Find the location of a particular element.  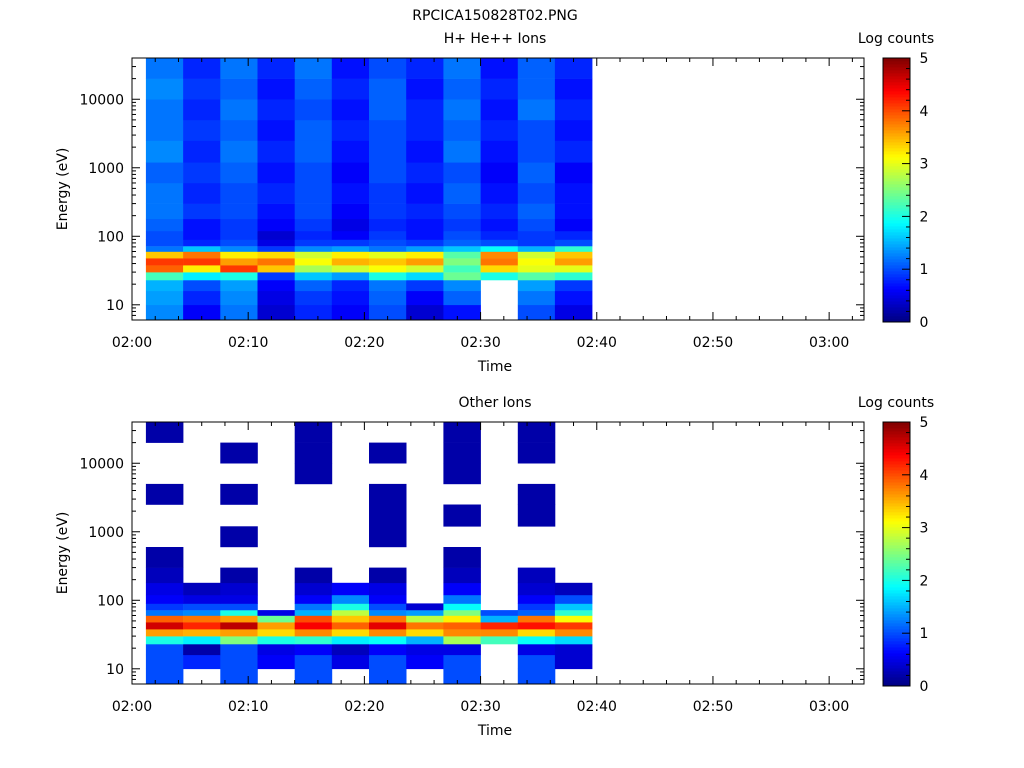

y-tick-label: 1000 is located at coordinates (106, 533).